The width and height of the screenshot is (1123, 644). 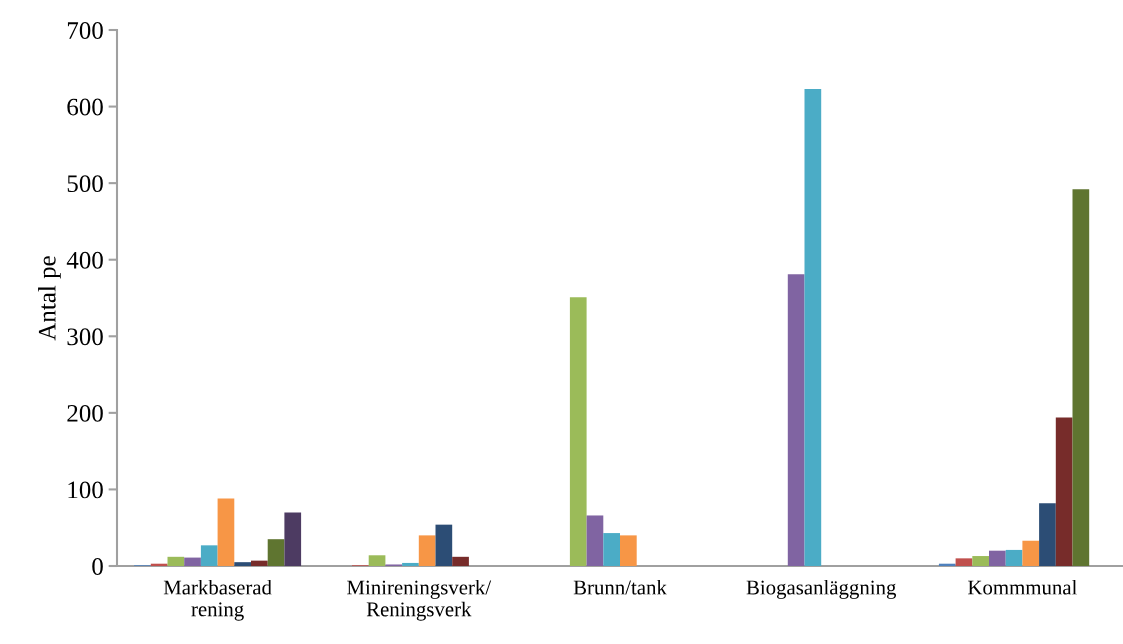 What do you see at coordinates (85, 413) in the screenshot?
I see `y-tick-label: 200` at bounding box center [85, 413].